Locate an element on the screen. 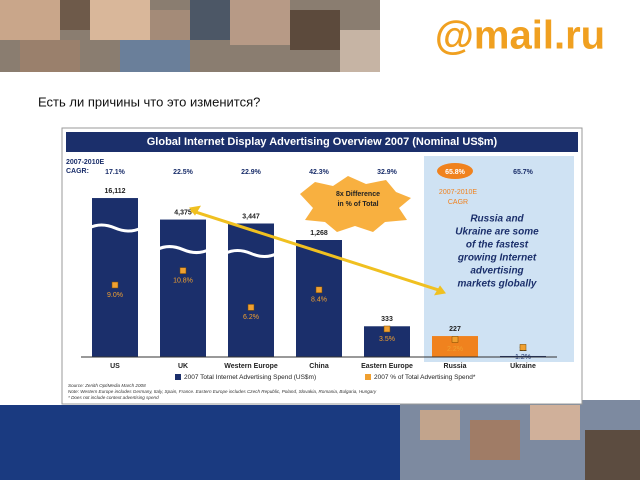 The height and width of the screenshot is (480, 640). cagr-value: 32.9% is located at coordinates (387, 172).